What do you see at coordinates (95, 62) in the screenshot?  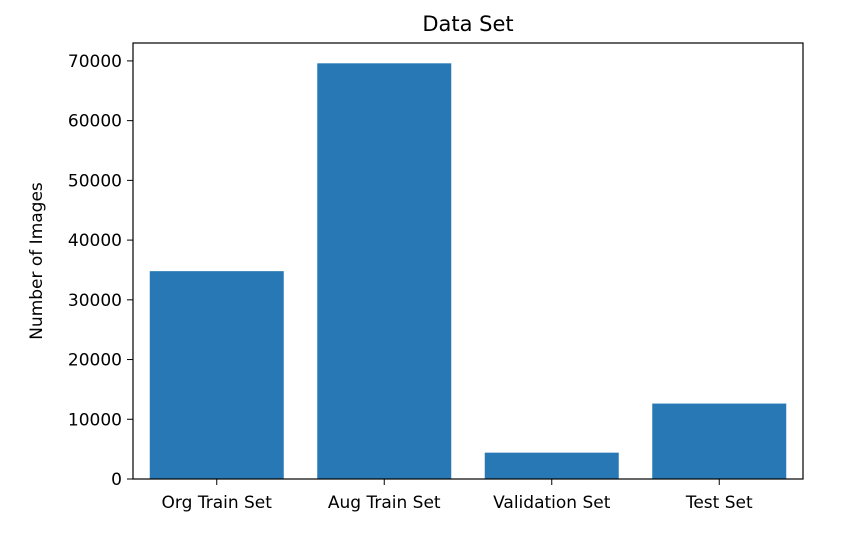 I see `y-tick-label: 70000` at bounding box center [95, 62].